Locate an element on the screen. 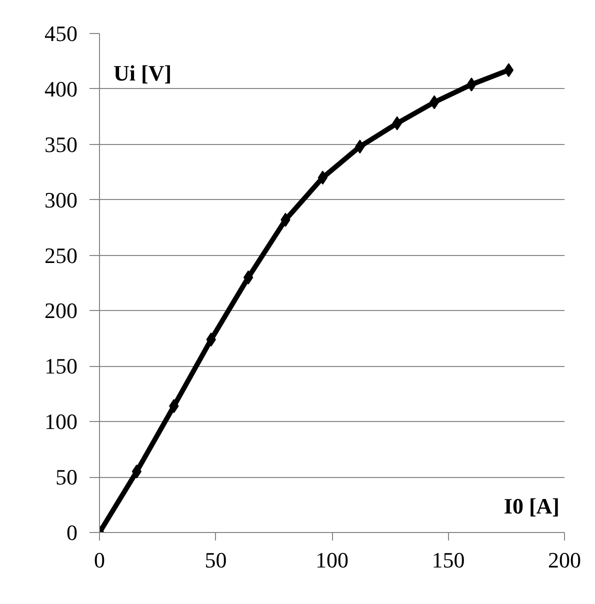 The image size is (595, 604). x-tick-label: 150 is located at coordinates (448, 560).